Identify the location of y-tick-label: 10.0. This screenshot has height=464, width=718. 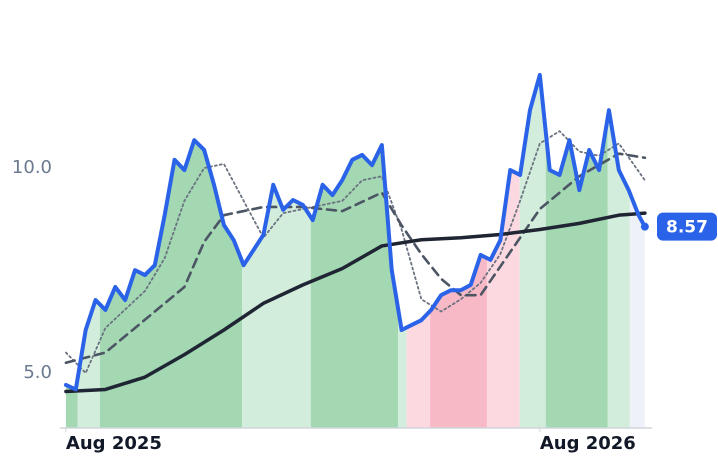
(32, 167).